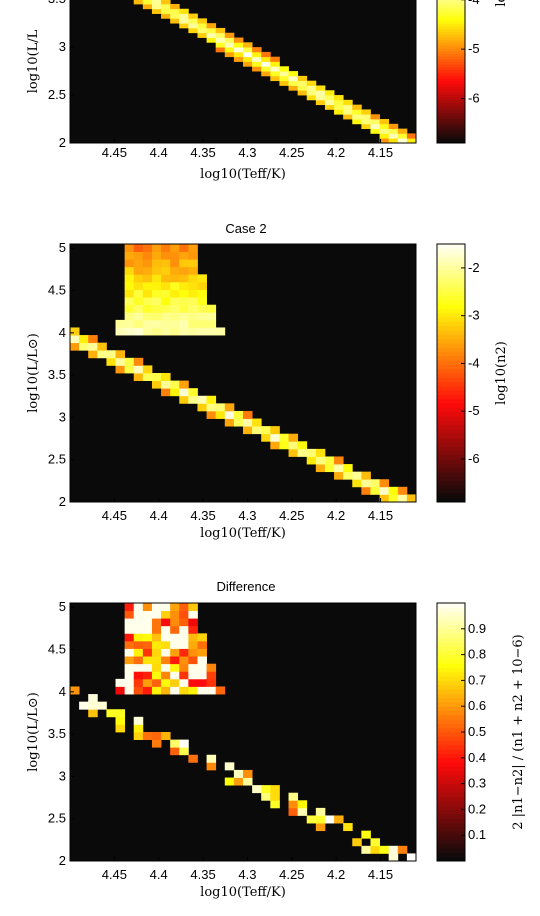 This screenshot has width=540, height=916. Describe the element at coordinates (62, 247) in the screenshot. I see `y-tick-label: 5` at that location.